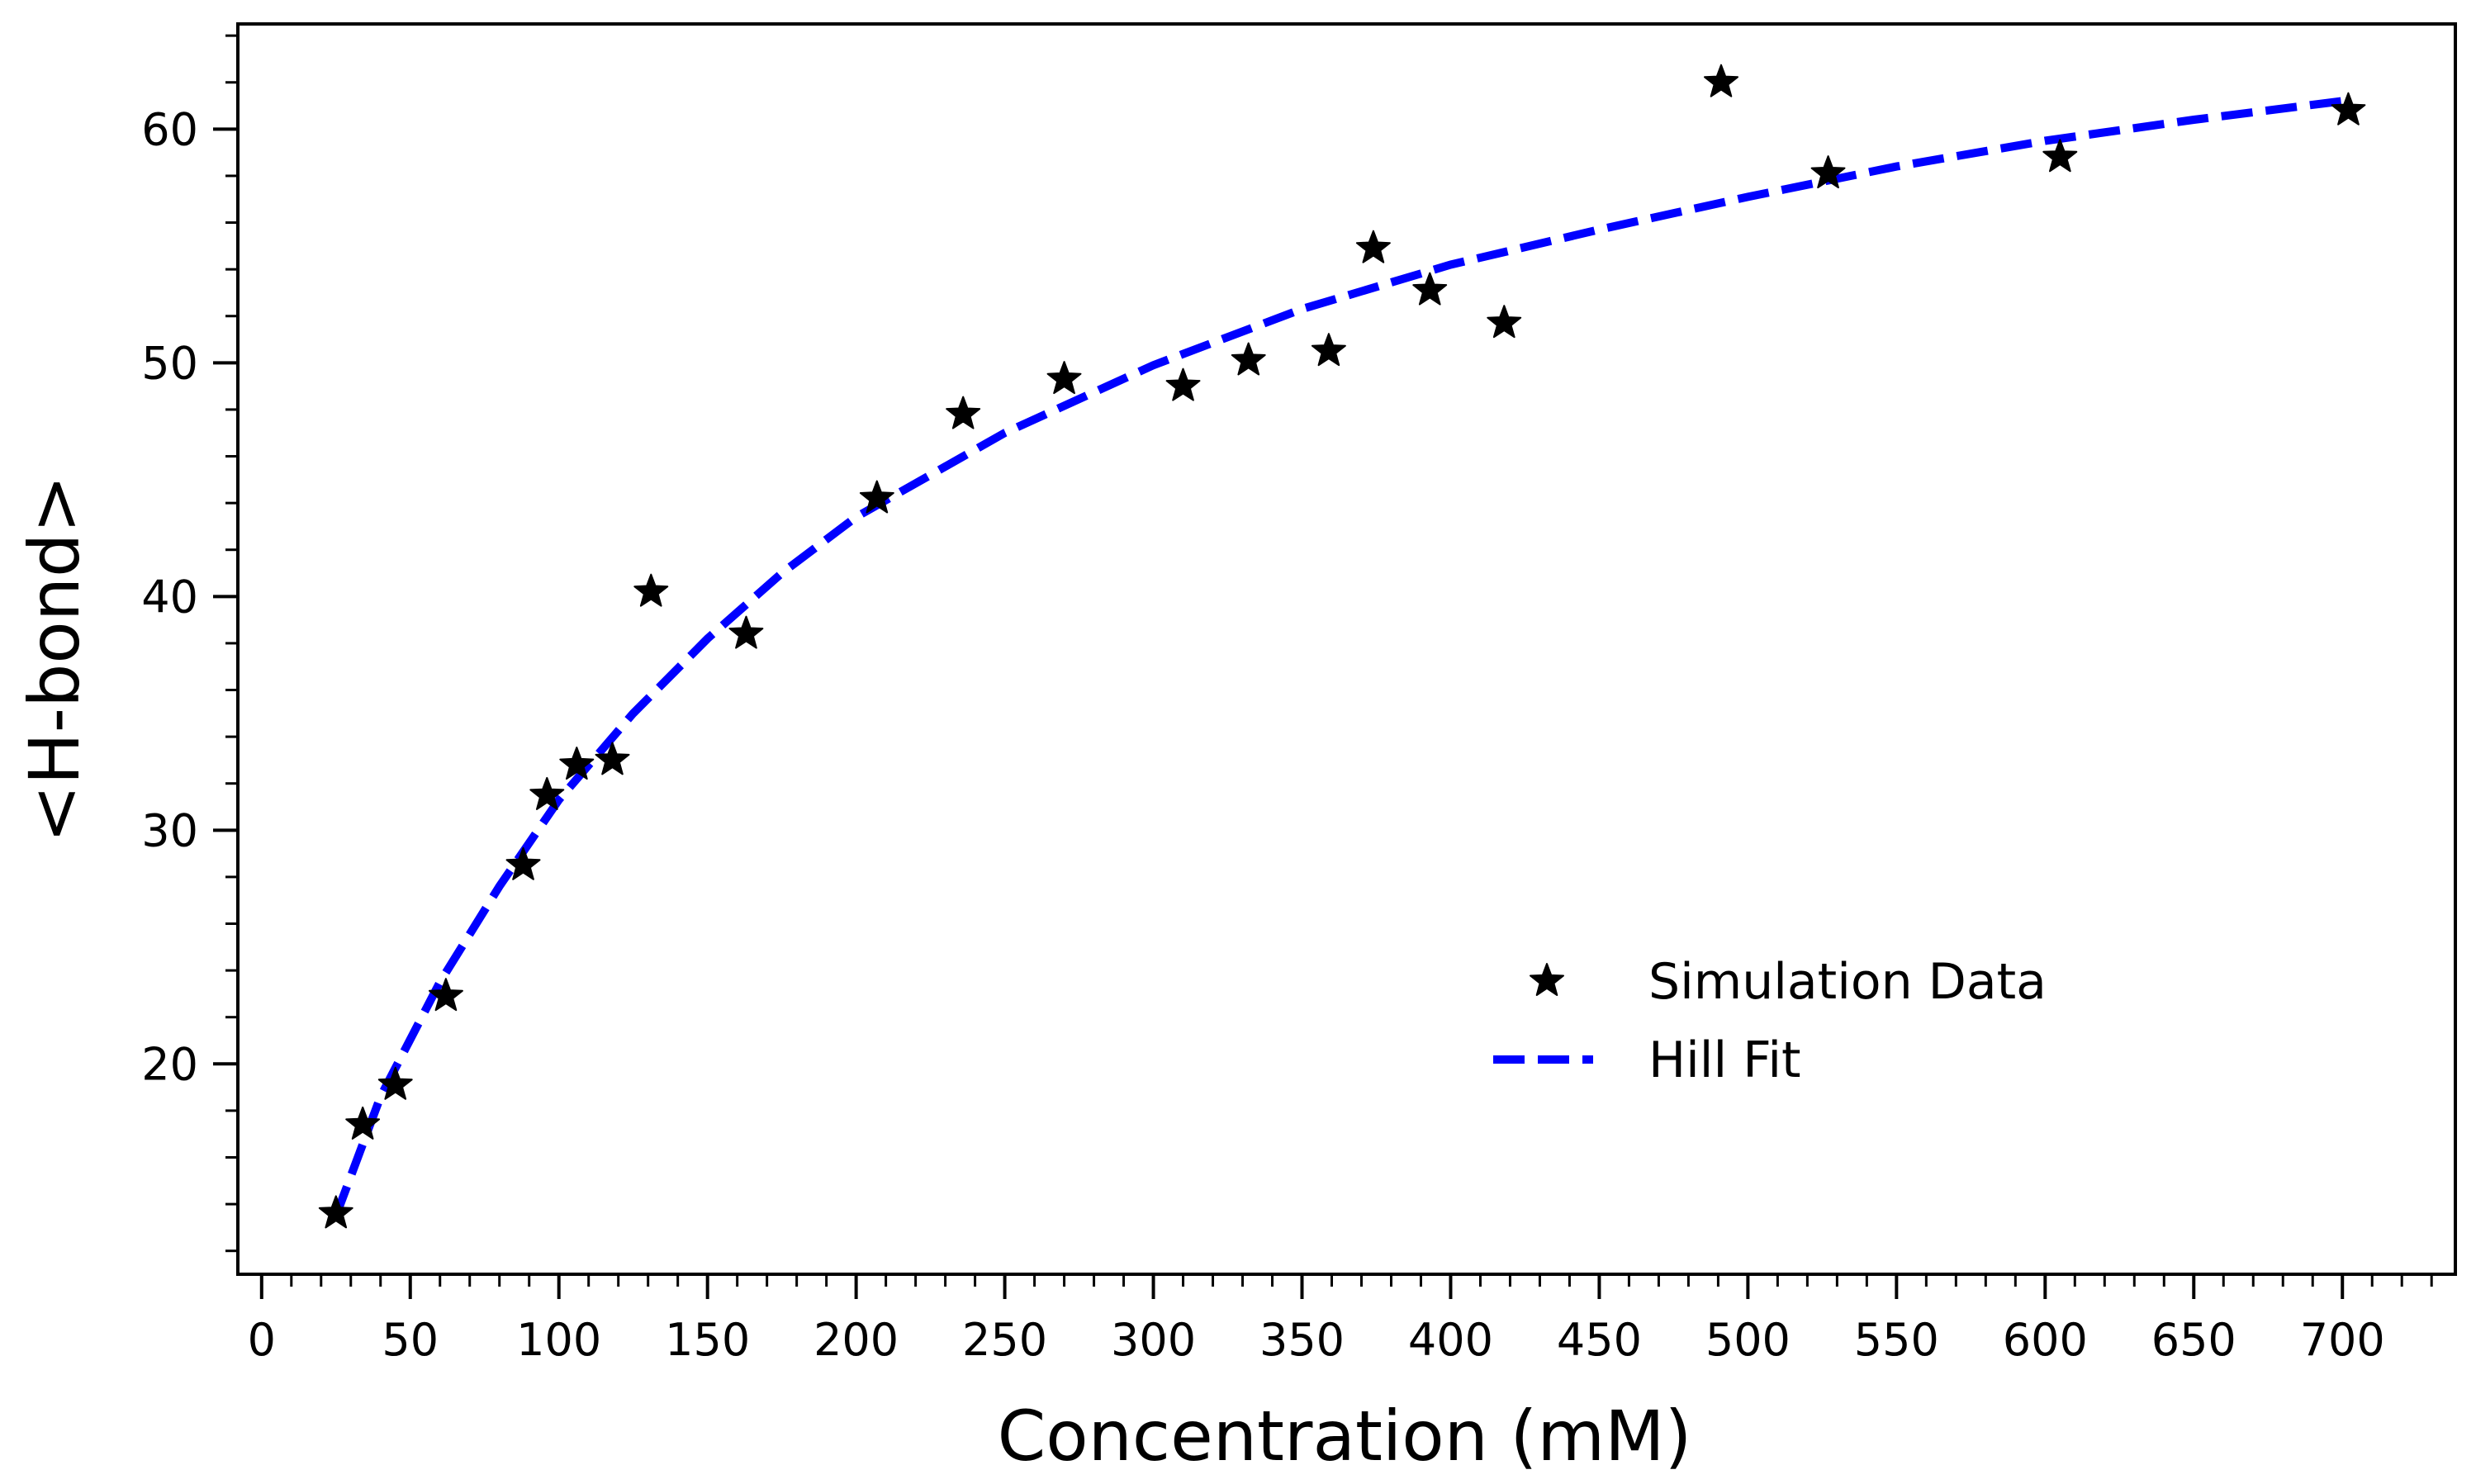  Describe the element at coordinates (1302, 1340) in the screenshot. I see `x-tick-label: 350` at that location.